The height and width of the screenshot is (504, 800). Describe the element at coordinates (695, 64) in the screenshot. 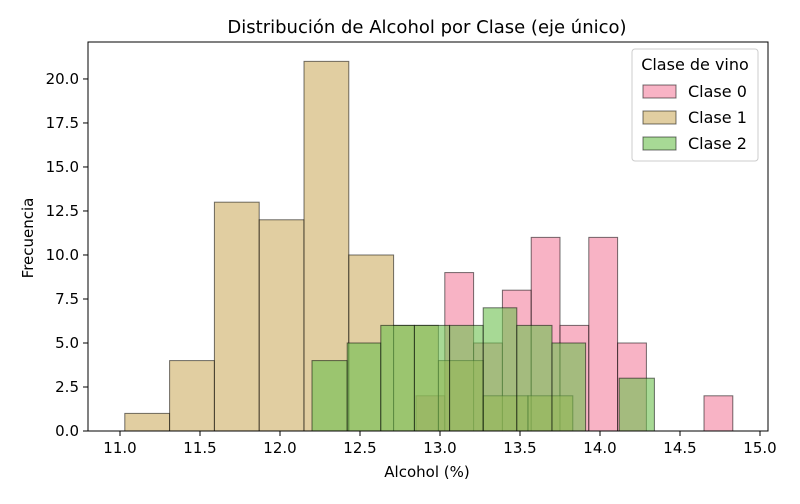

I see `legend-title: Clase de vino` at that location.